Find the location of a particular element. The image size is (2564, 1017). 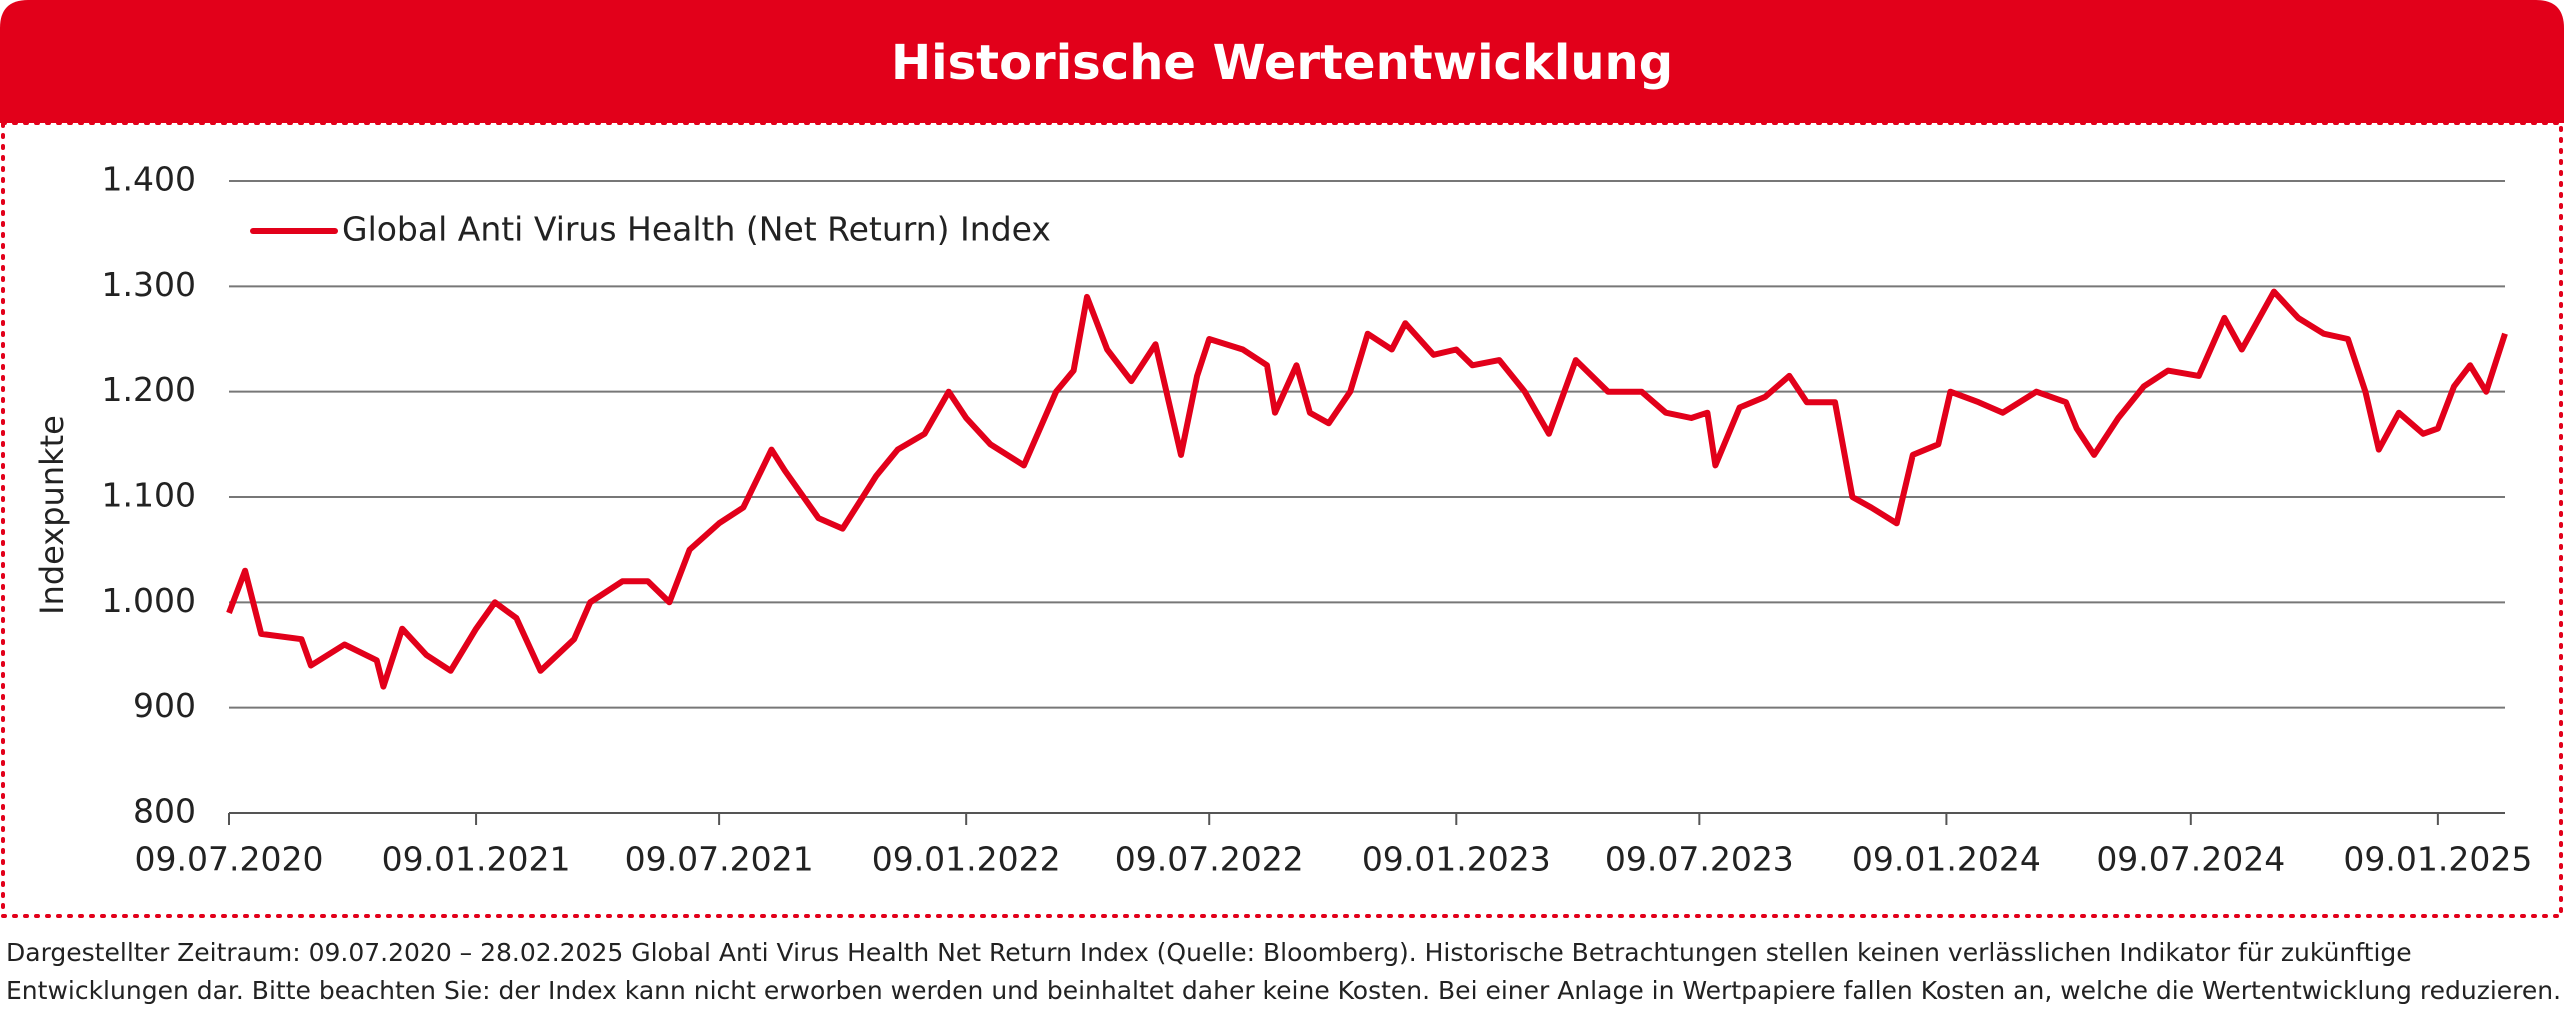

y-tick-label: 900 is located at coordinates (164, 705).